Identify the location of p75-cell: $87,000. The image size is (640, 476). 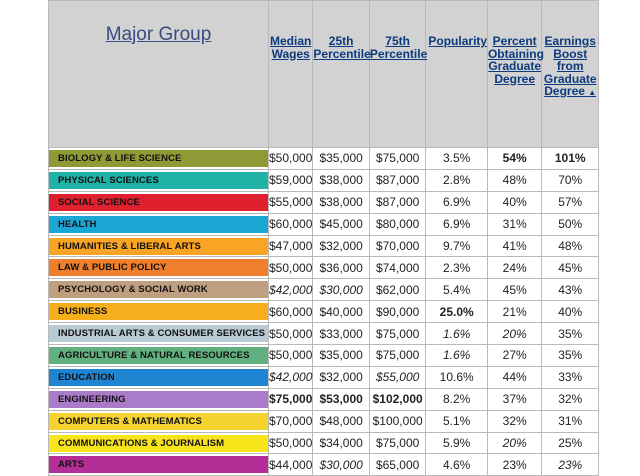
(397, 202).